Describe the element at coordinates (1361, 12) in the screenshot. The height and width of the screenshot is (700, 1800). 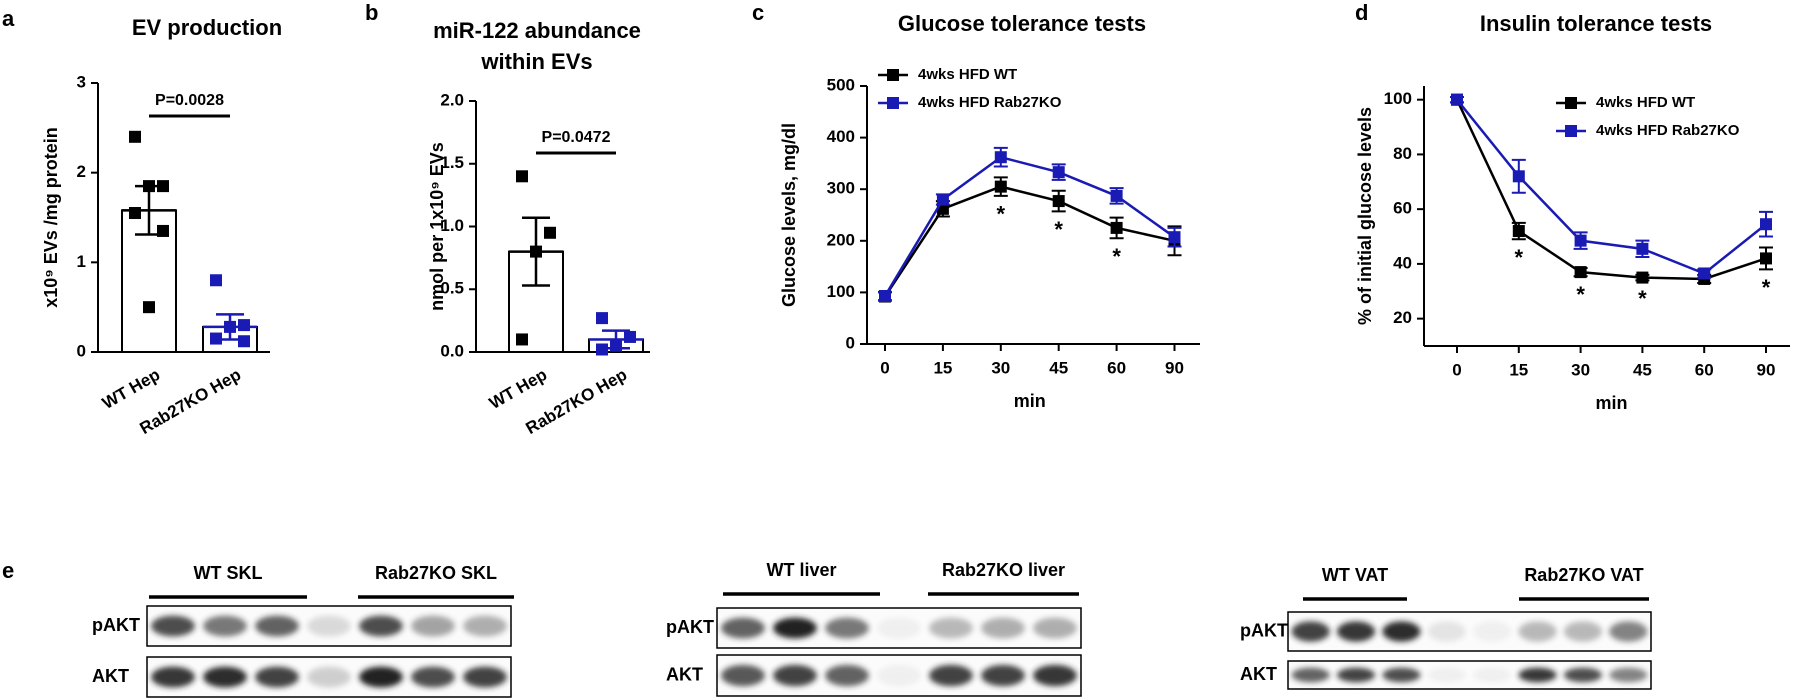
I see `panel-label: d` at that location.